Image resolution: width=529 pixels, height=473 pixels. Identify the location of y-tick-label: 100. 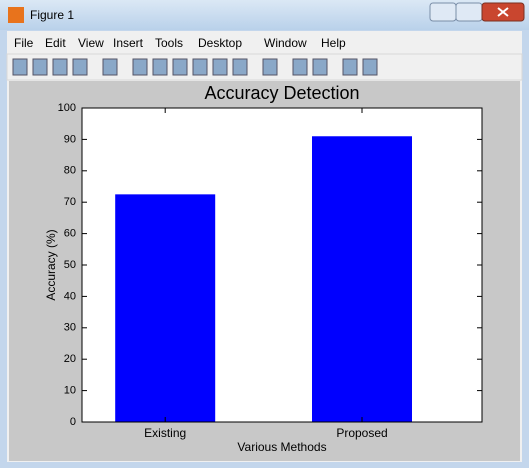
(67, 108).